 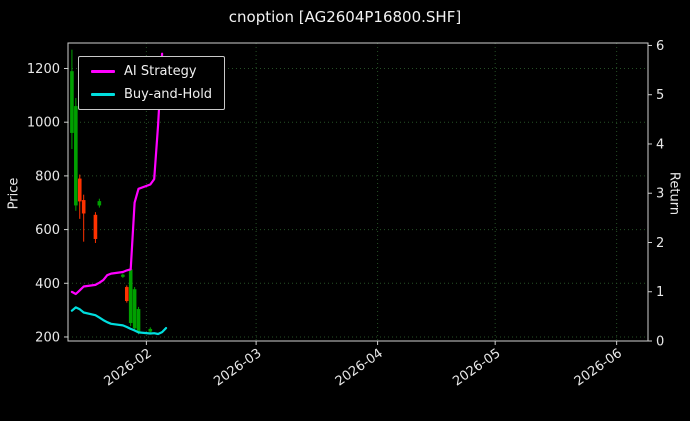 What do you see at coordinates (237, 367) in the screenshot?
I see `svg-text: 2026-03` at bounding box center [237, 367].